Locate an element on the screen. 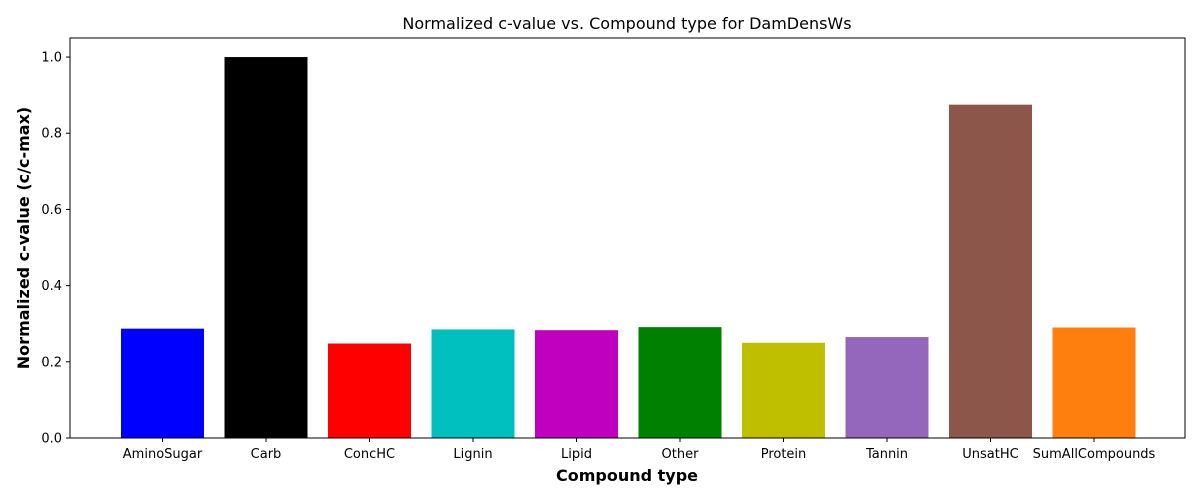 This screenshot has height=500, width=1200. x-tick-label: AminoSugar is located at coordinates (163, 454).